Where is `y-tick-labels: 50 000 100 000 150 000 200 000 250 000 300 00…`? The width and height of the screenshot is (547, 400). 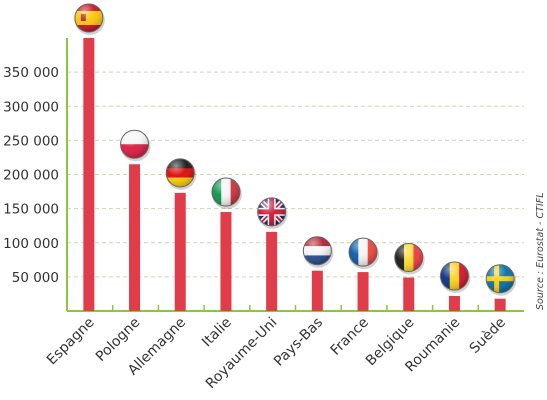
y-tick-labels: 50 000 100 000 150 000 200 000 250 000 300 00… is located at coordinates (31, 175).